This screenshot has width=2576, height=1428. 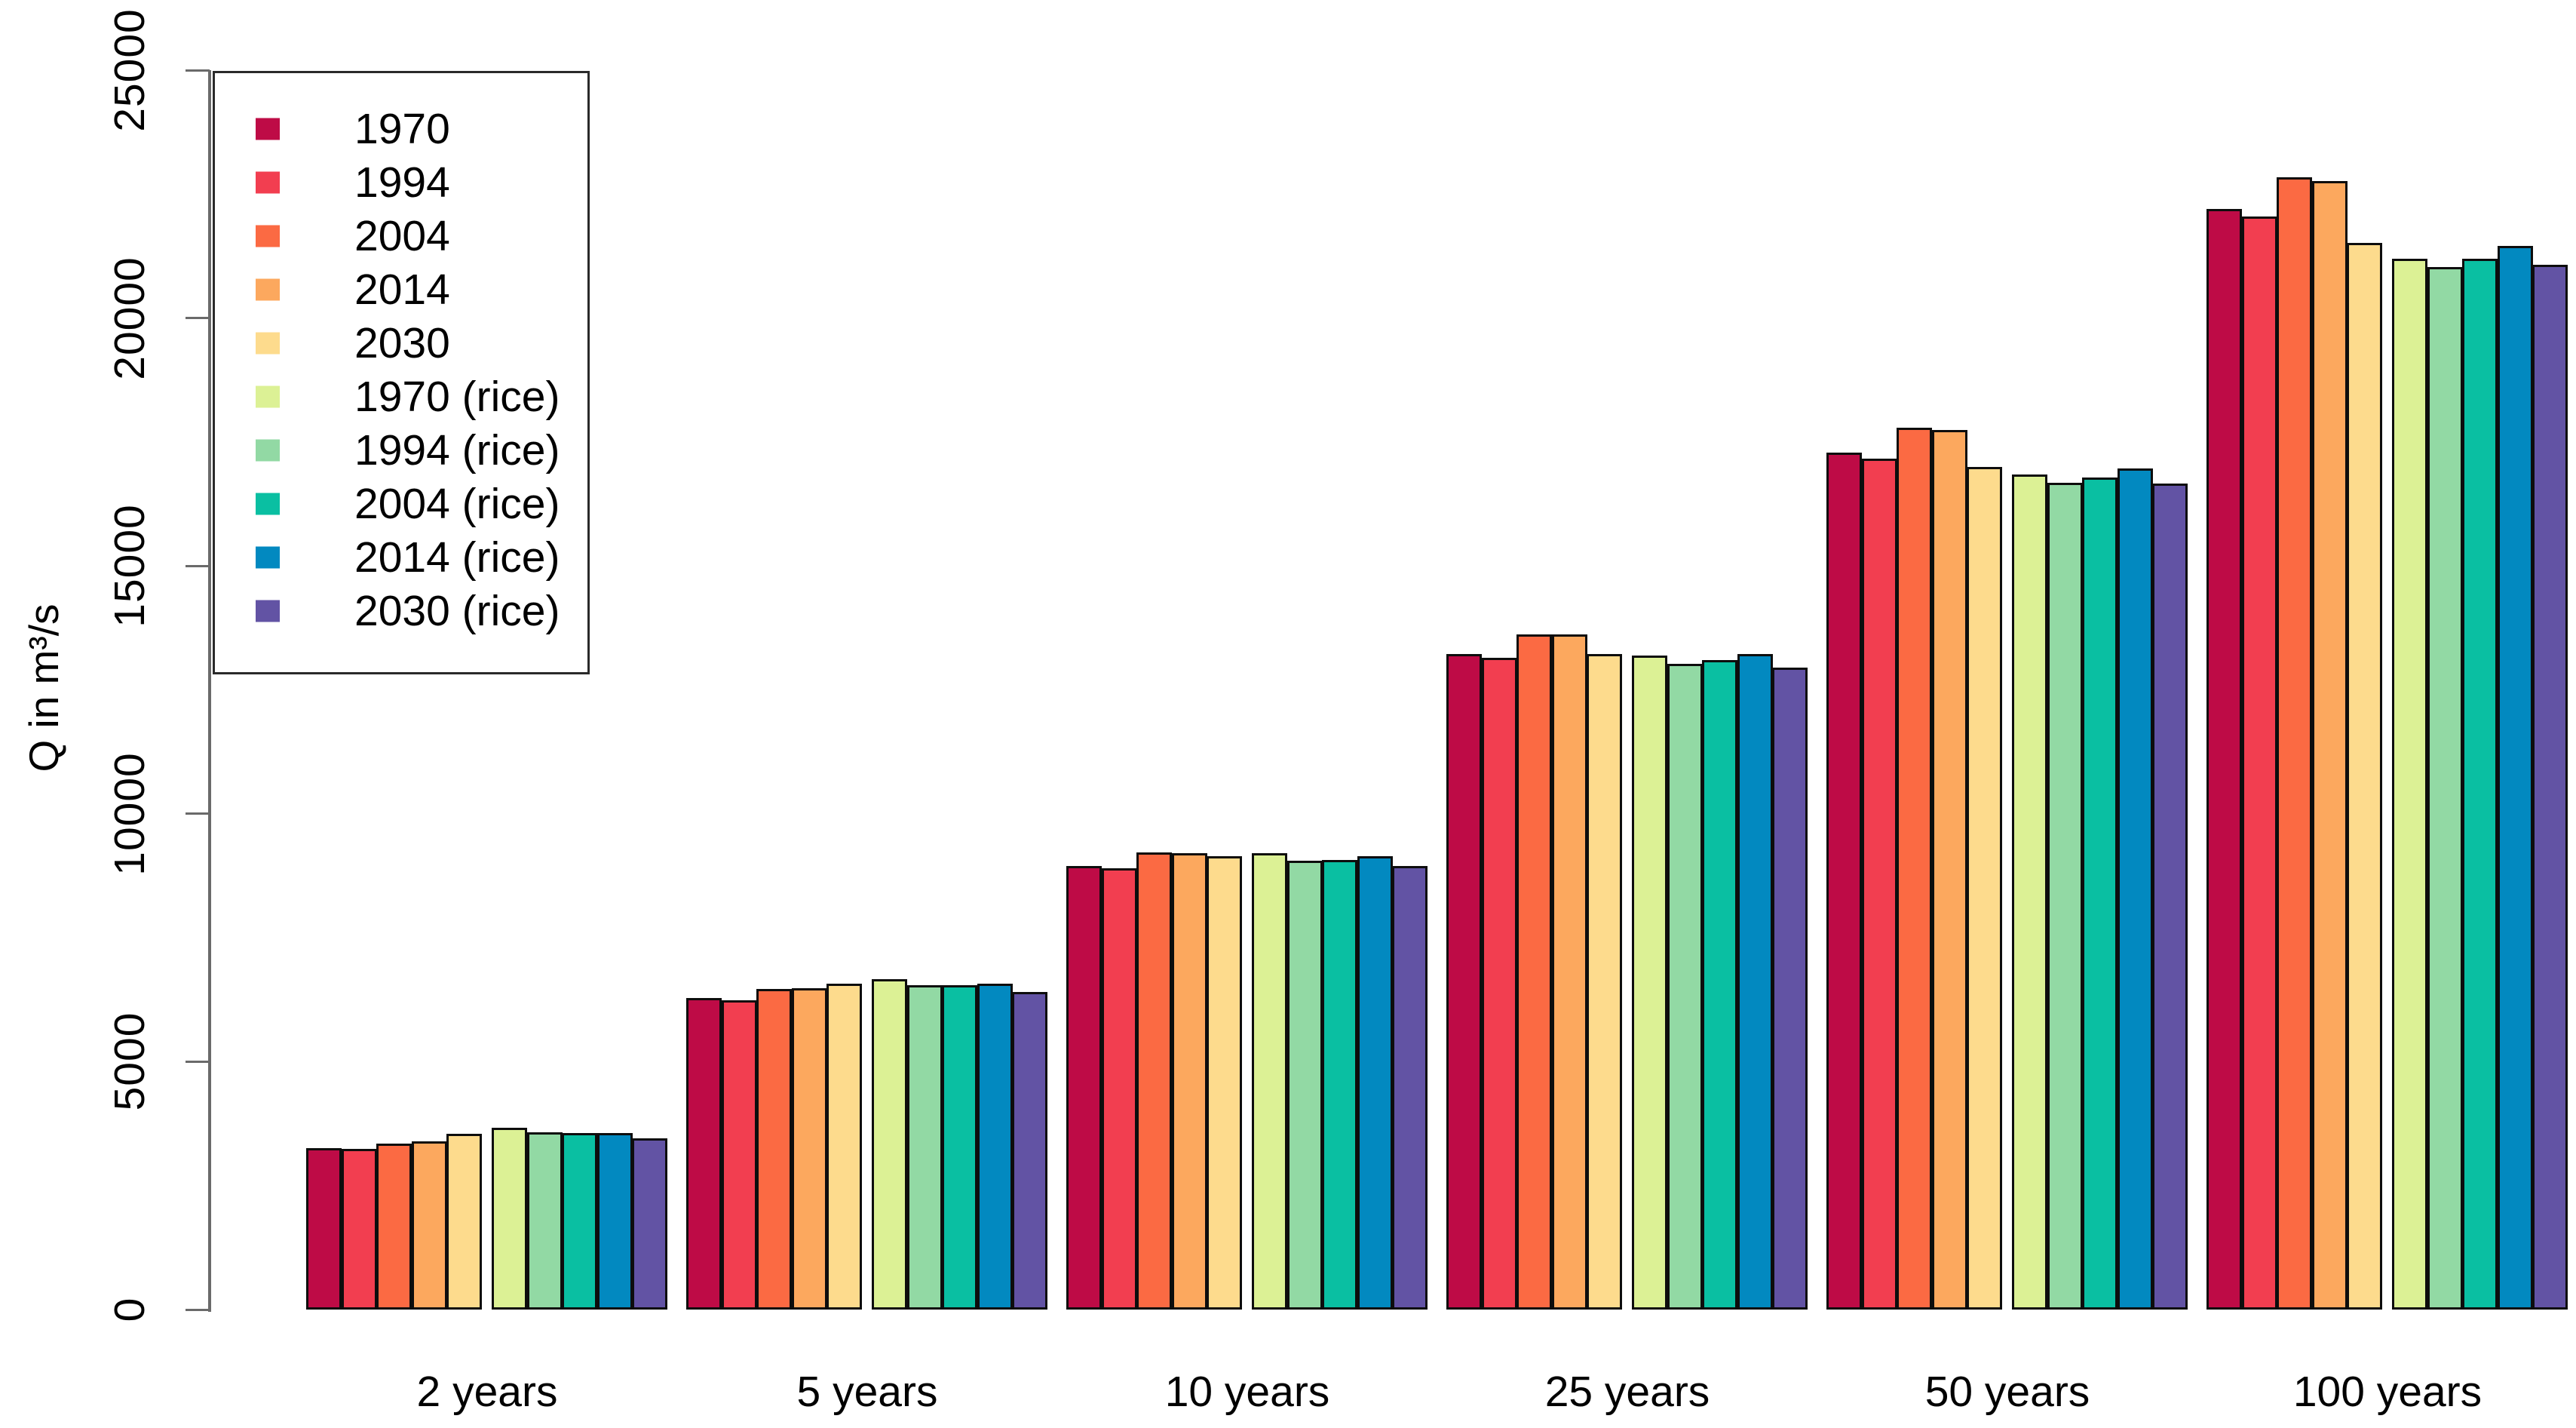 I want to click on legend-label: 1994 (rice), so click(x=457, y=450).